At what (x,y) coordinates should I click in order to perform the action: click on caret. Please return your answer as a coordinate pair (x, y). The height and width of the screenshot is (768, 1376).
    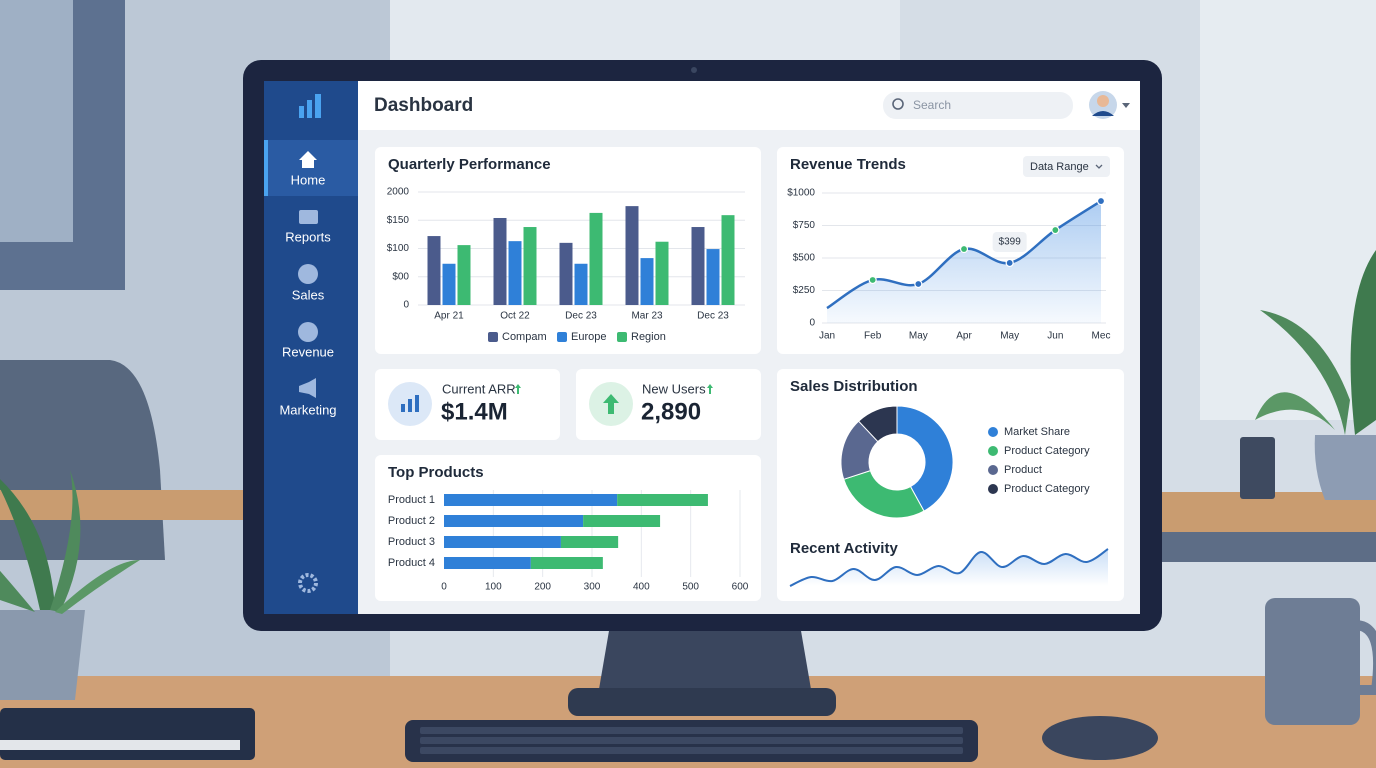
    Looking at the image, I should click on (1126, 105).